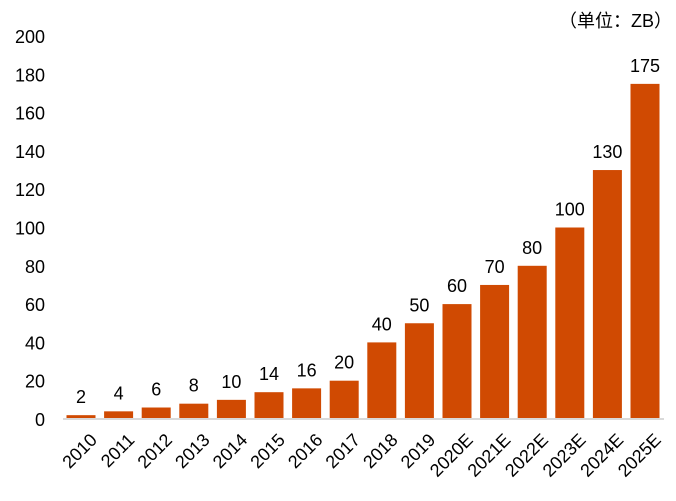 The height and width of the screenshot is (501, 676). What do you see at coordinates (382, 324) in the screenshot?
I see `data-label: 40` at bounding box center [382, 324].